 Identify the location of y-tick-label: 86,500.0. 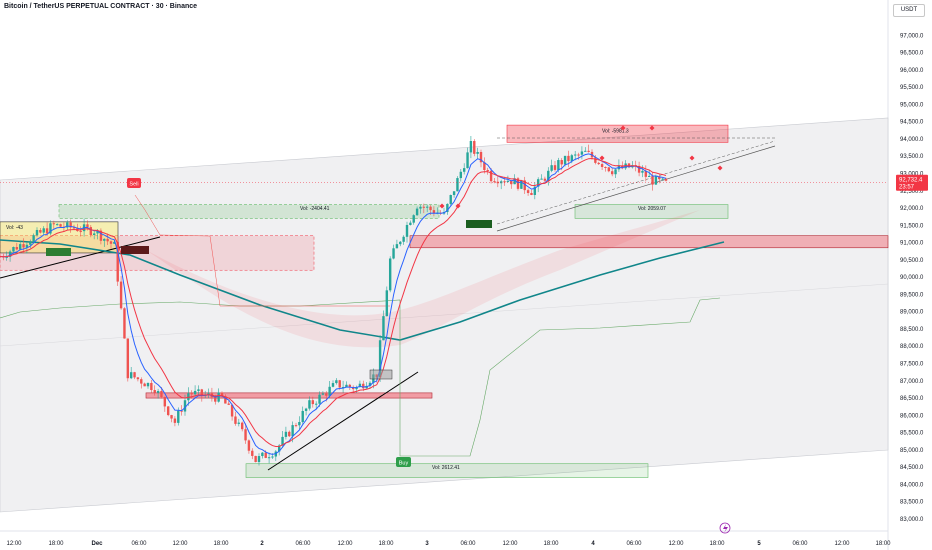
(912, 399).